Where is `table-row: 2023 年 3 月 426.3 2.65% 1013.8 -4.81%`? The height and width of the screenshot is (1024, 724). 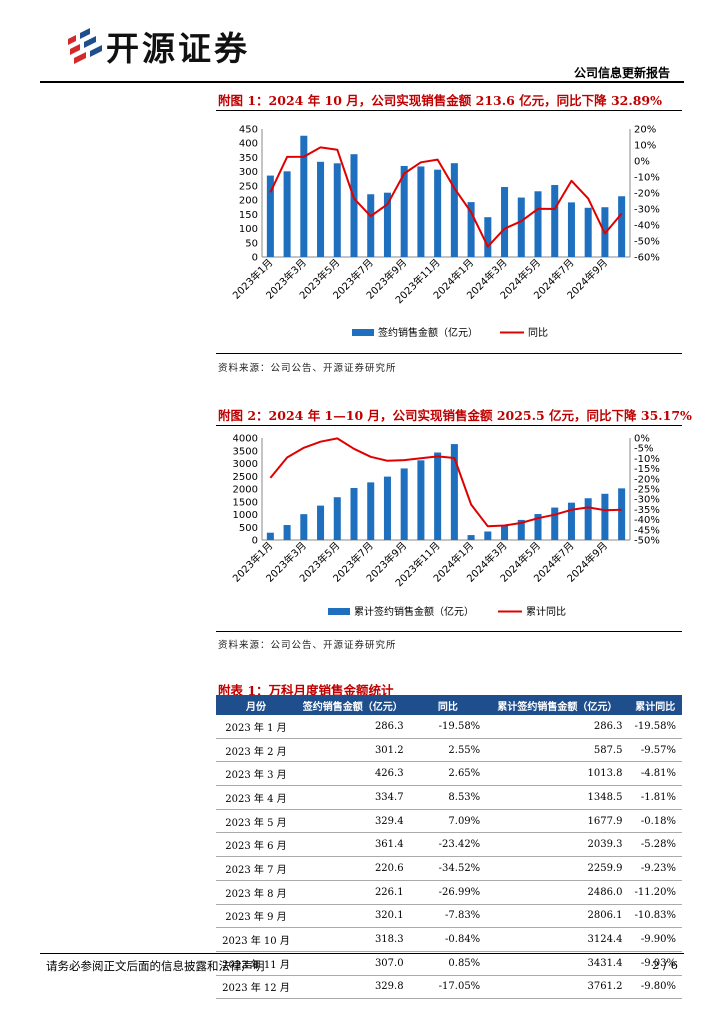 table-row: 2023 年 3 月 426.3 2.65% 1013.8 -4.81% is located at coordinates (449, 774).